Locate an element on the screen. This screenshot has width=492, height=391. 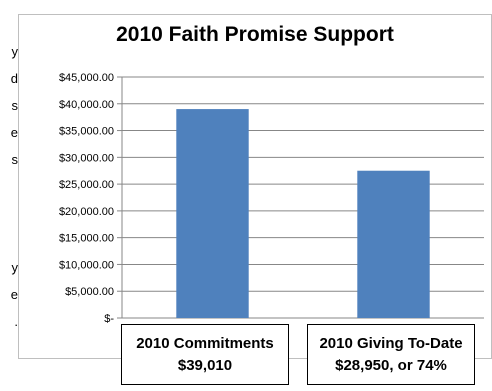
y-tick-label: $10,000.00 is located at coordinates (86, 265).